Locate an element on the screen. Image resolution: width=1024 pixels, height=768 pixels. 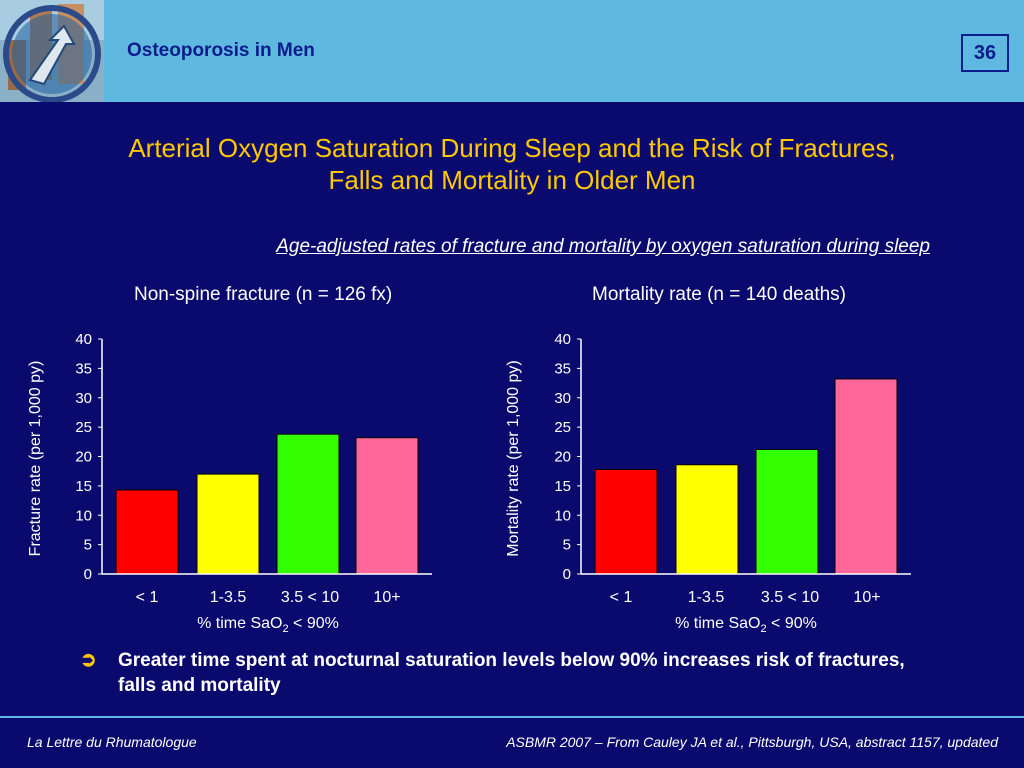
chart2-category-label-3: 3.5 < 10 is located at coordinates (790, 597).